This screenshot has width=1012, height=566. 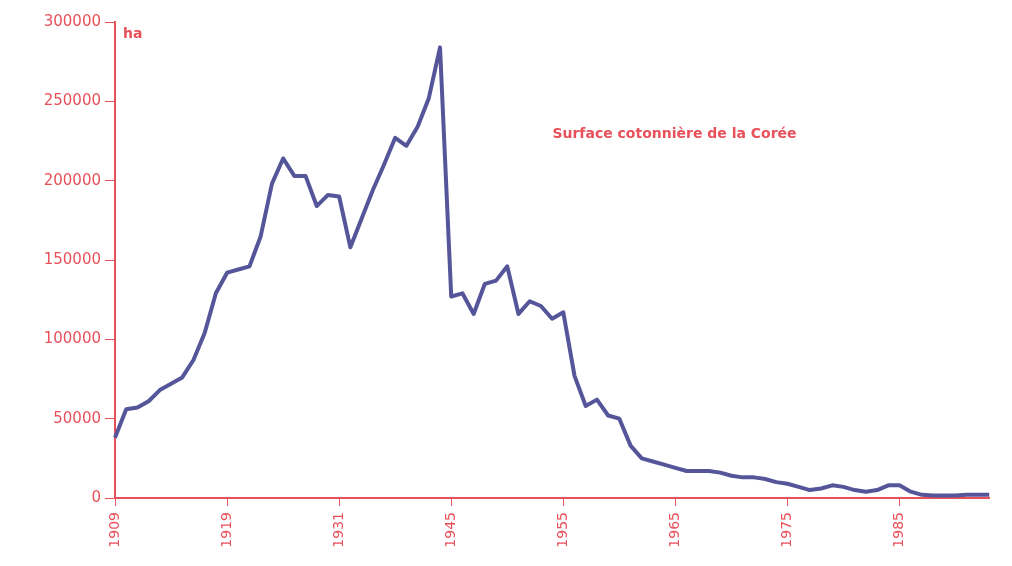 I want to click on y-tick-label: 150000, so click(x=72, y=258).